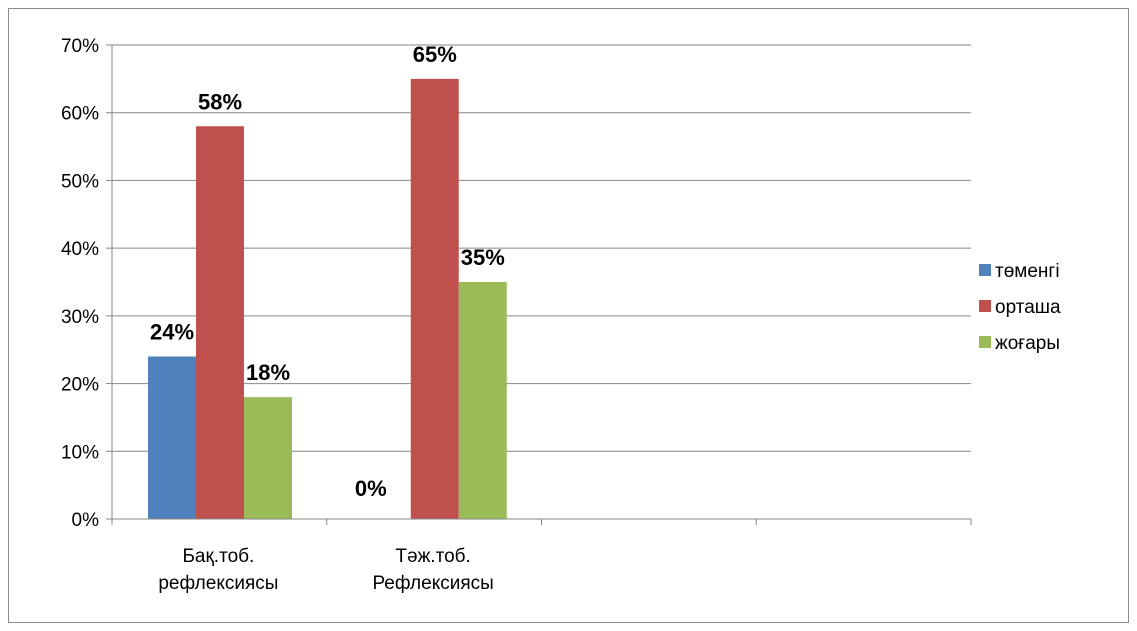 Image resolution: width=1137 pixels, height=631 pixels. What do you see at coordinates (80, 385) in the screenshot?
I see `y-tick-label: 20%` at bounding box center [80, 385].